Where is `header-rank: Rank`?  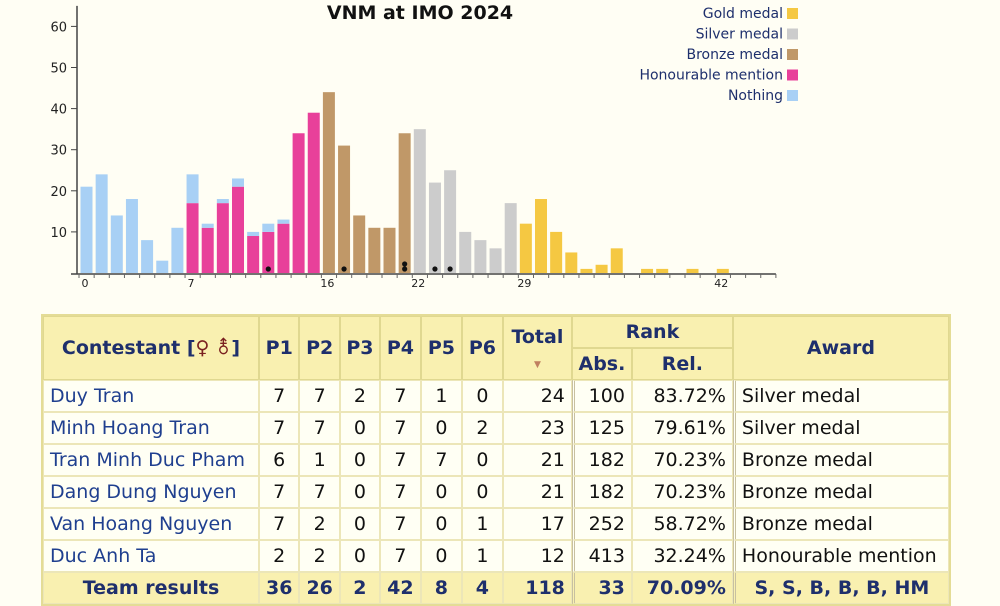
header-rank: Rank is located at coordinates (652, 332).